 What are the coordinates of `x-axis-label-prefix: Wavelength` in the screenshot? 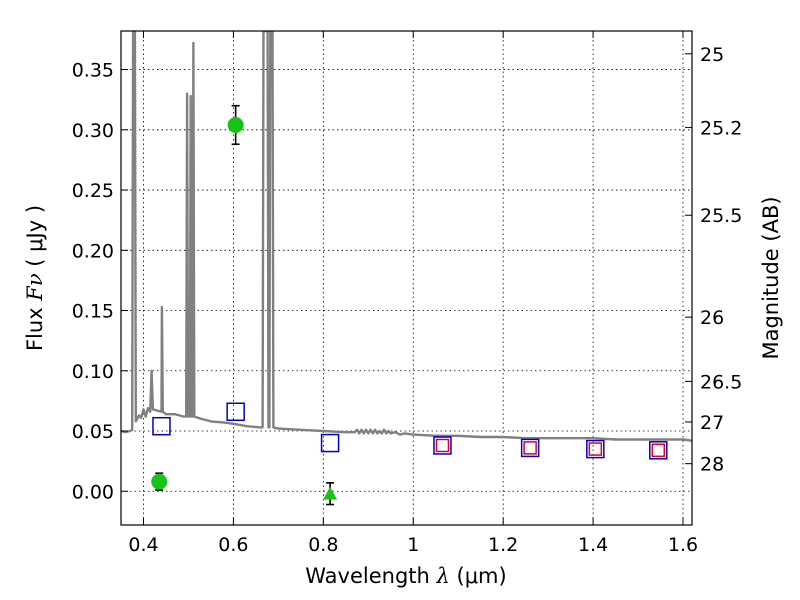 It's located at (370, 576).